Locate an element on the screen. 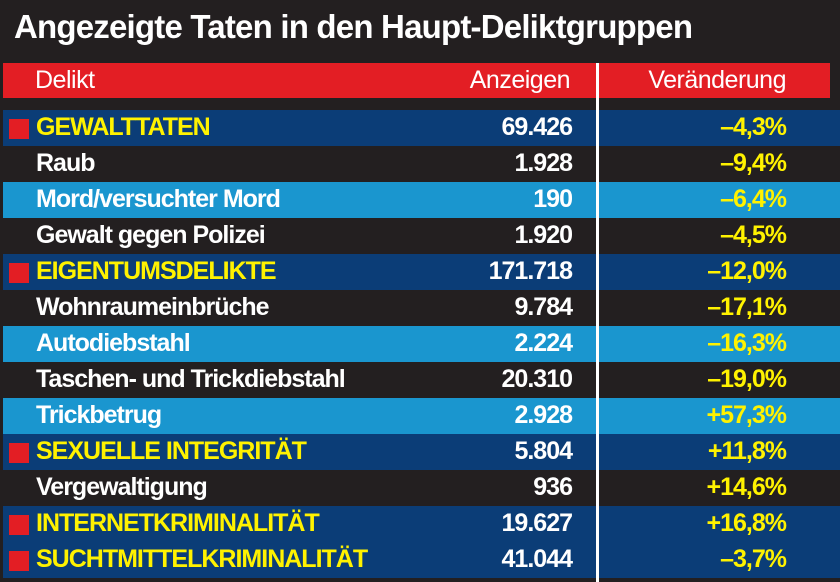 The height and width of the screenshot is (582, 840). table-row: Autodiebstahl 2.224 –16,3% is located at coordinates (421, 344).